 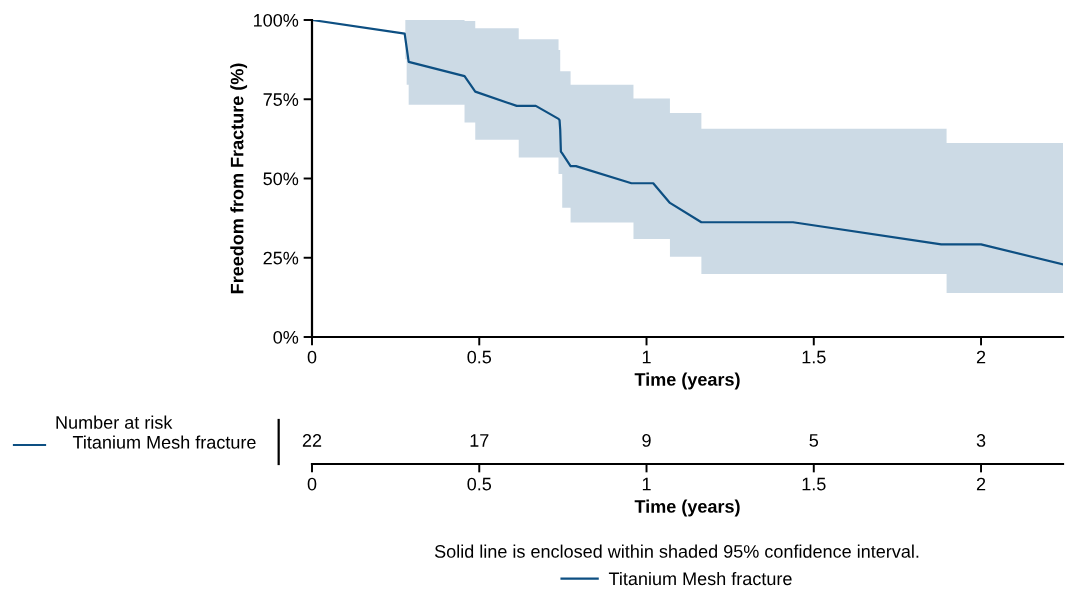 I want to click on legend-label: Titanium Mesh fracture, so click(x=700, y=578).